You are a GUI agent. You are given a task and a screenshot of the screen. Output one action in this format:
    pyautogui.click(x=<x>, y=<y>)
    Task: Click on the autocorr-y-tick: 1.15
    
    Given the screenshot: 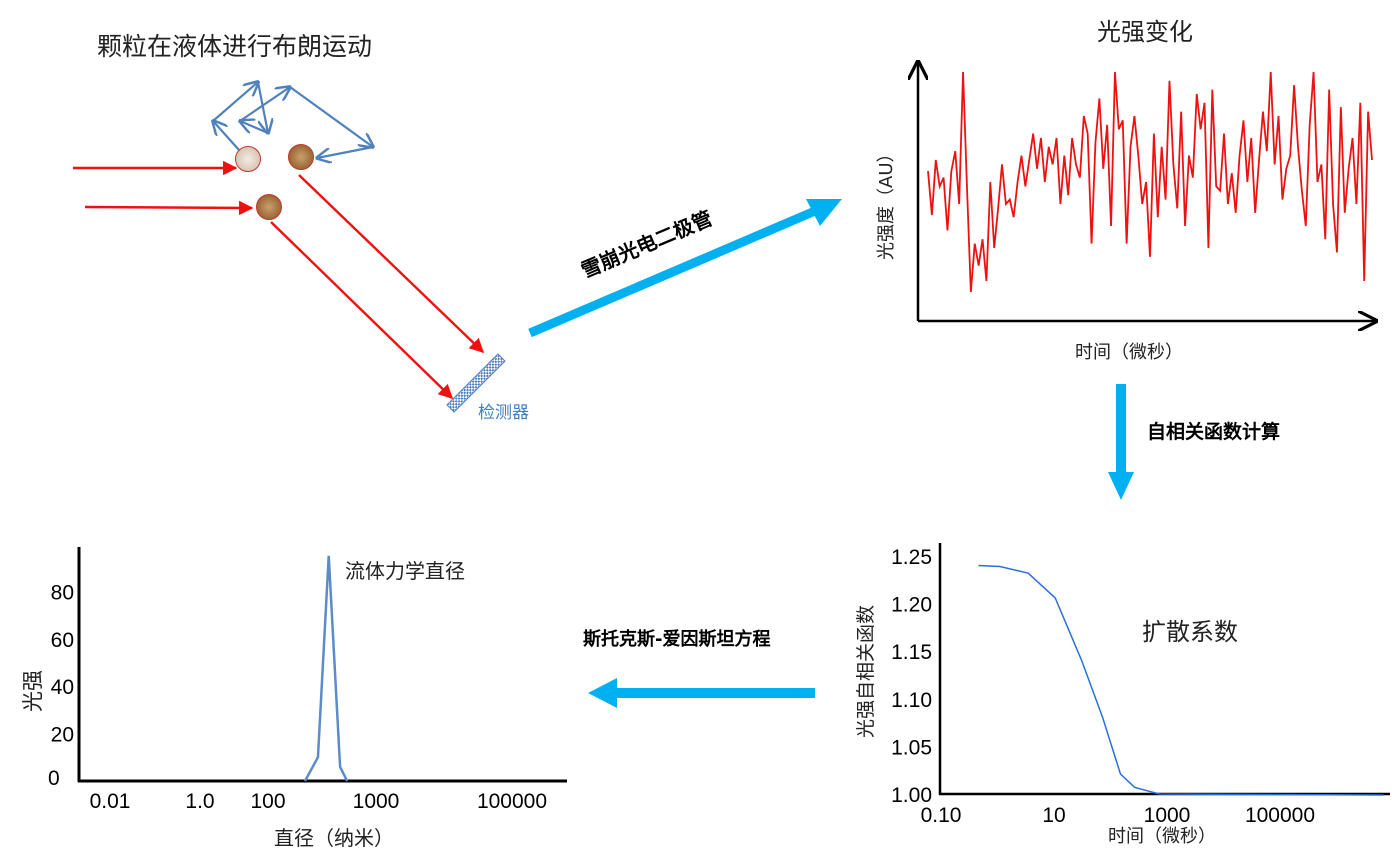 What is the action you would take?
    pyautogui.click(x=911, y=652)
    